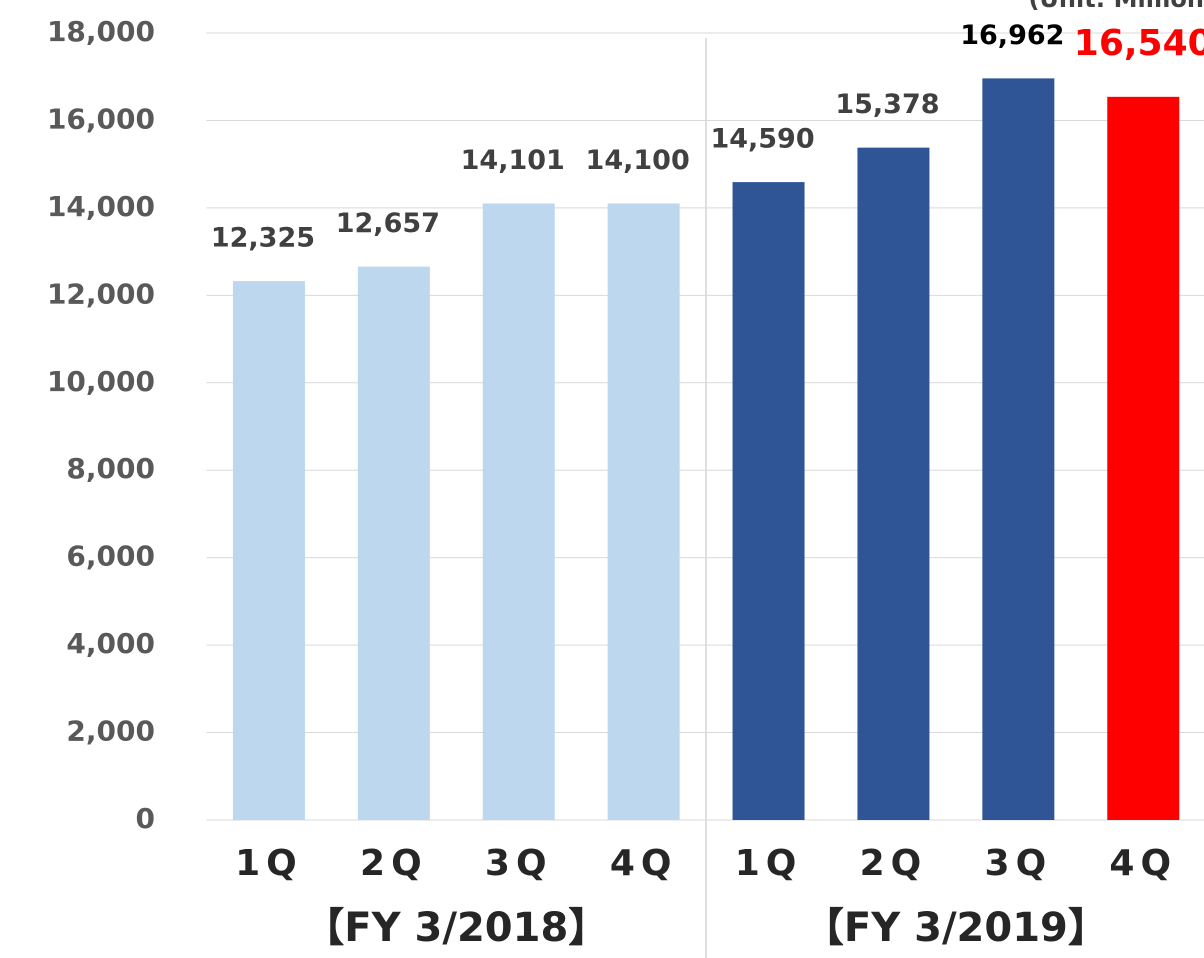 Image resolution: width=1204 pixels, height=958 pixels. Describe the element at coordinates (101, 31) in the screenshot. I see `y-tick-label: 18,000` at that location.